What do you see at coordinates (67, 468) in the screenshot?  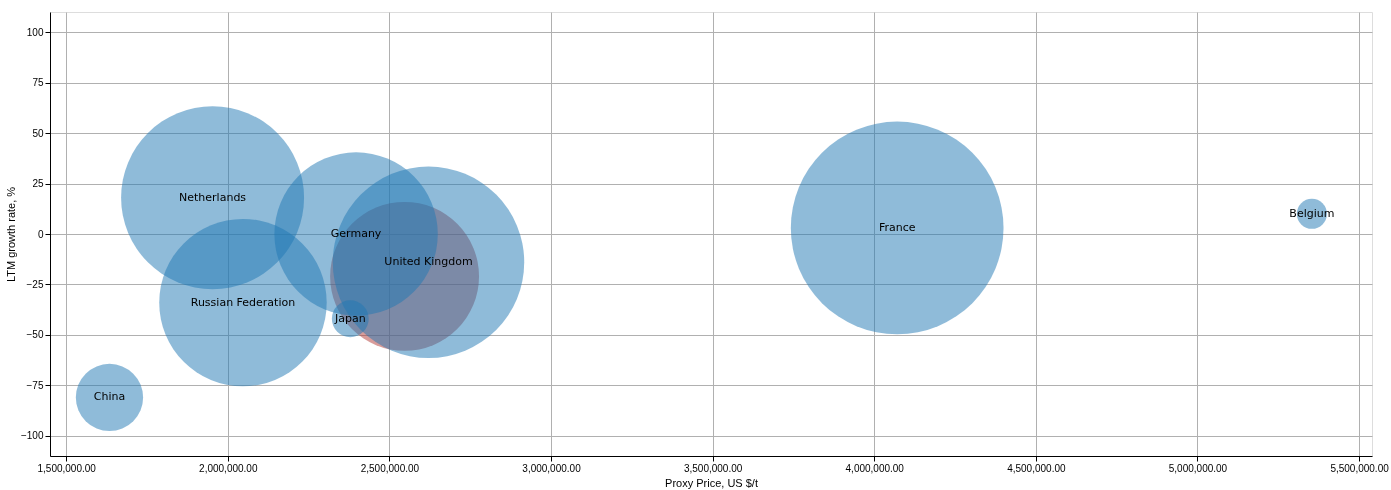 I see `x-tick-label: 1,500,000.00` at bounding box center [67, 468].